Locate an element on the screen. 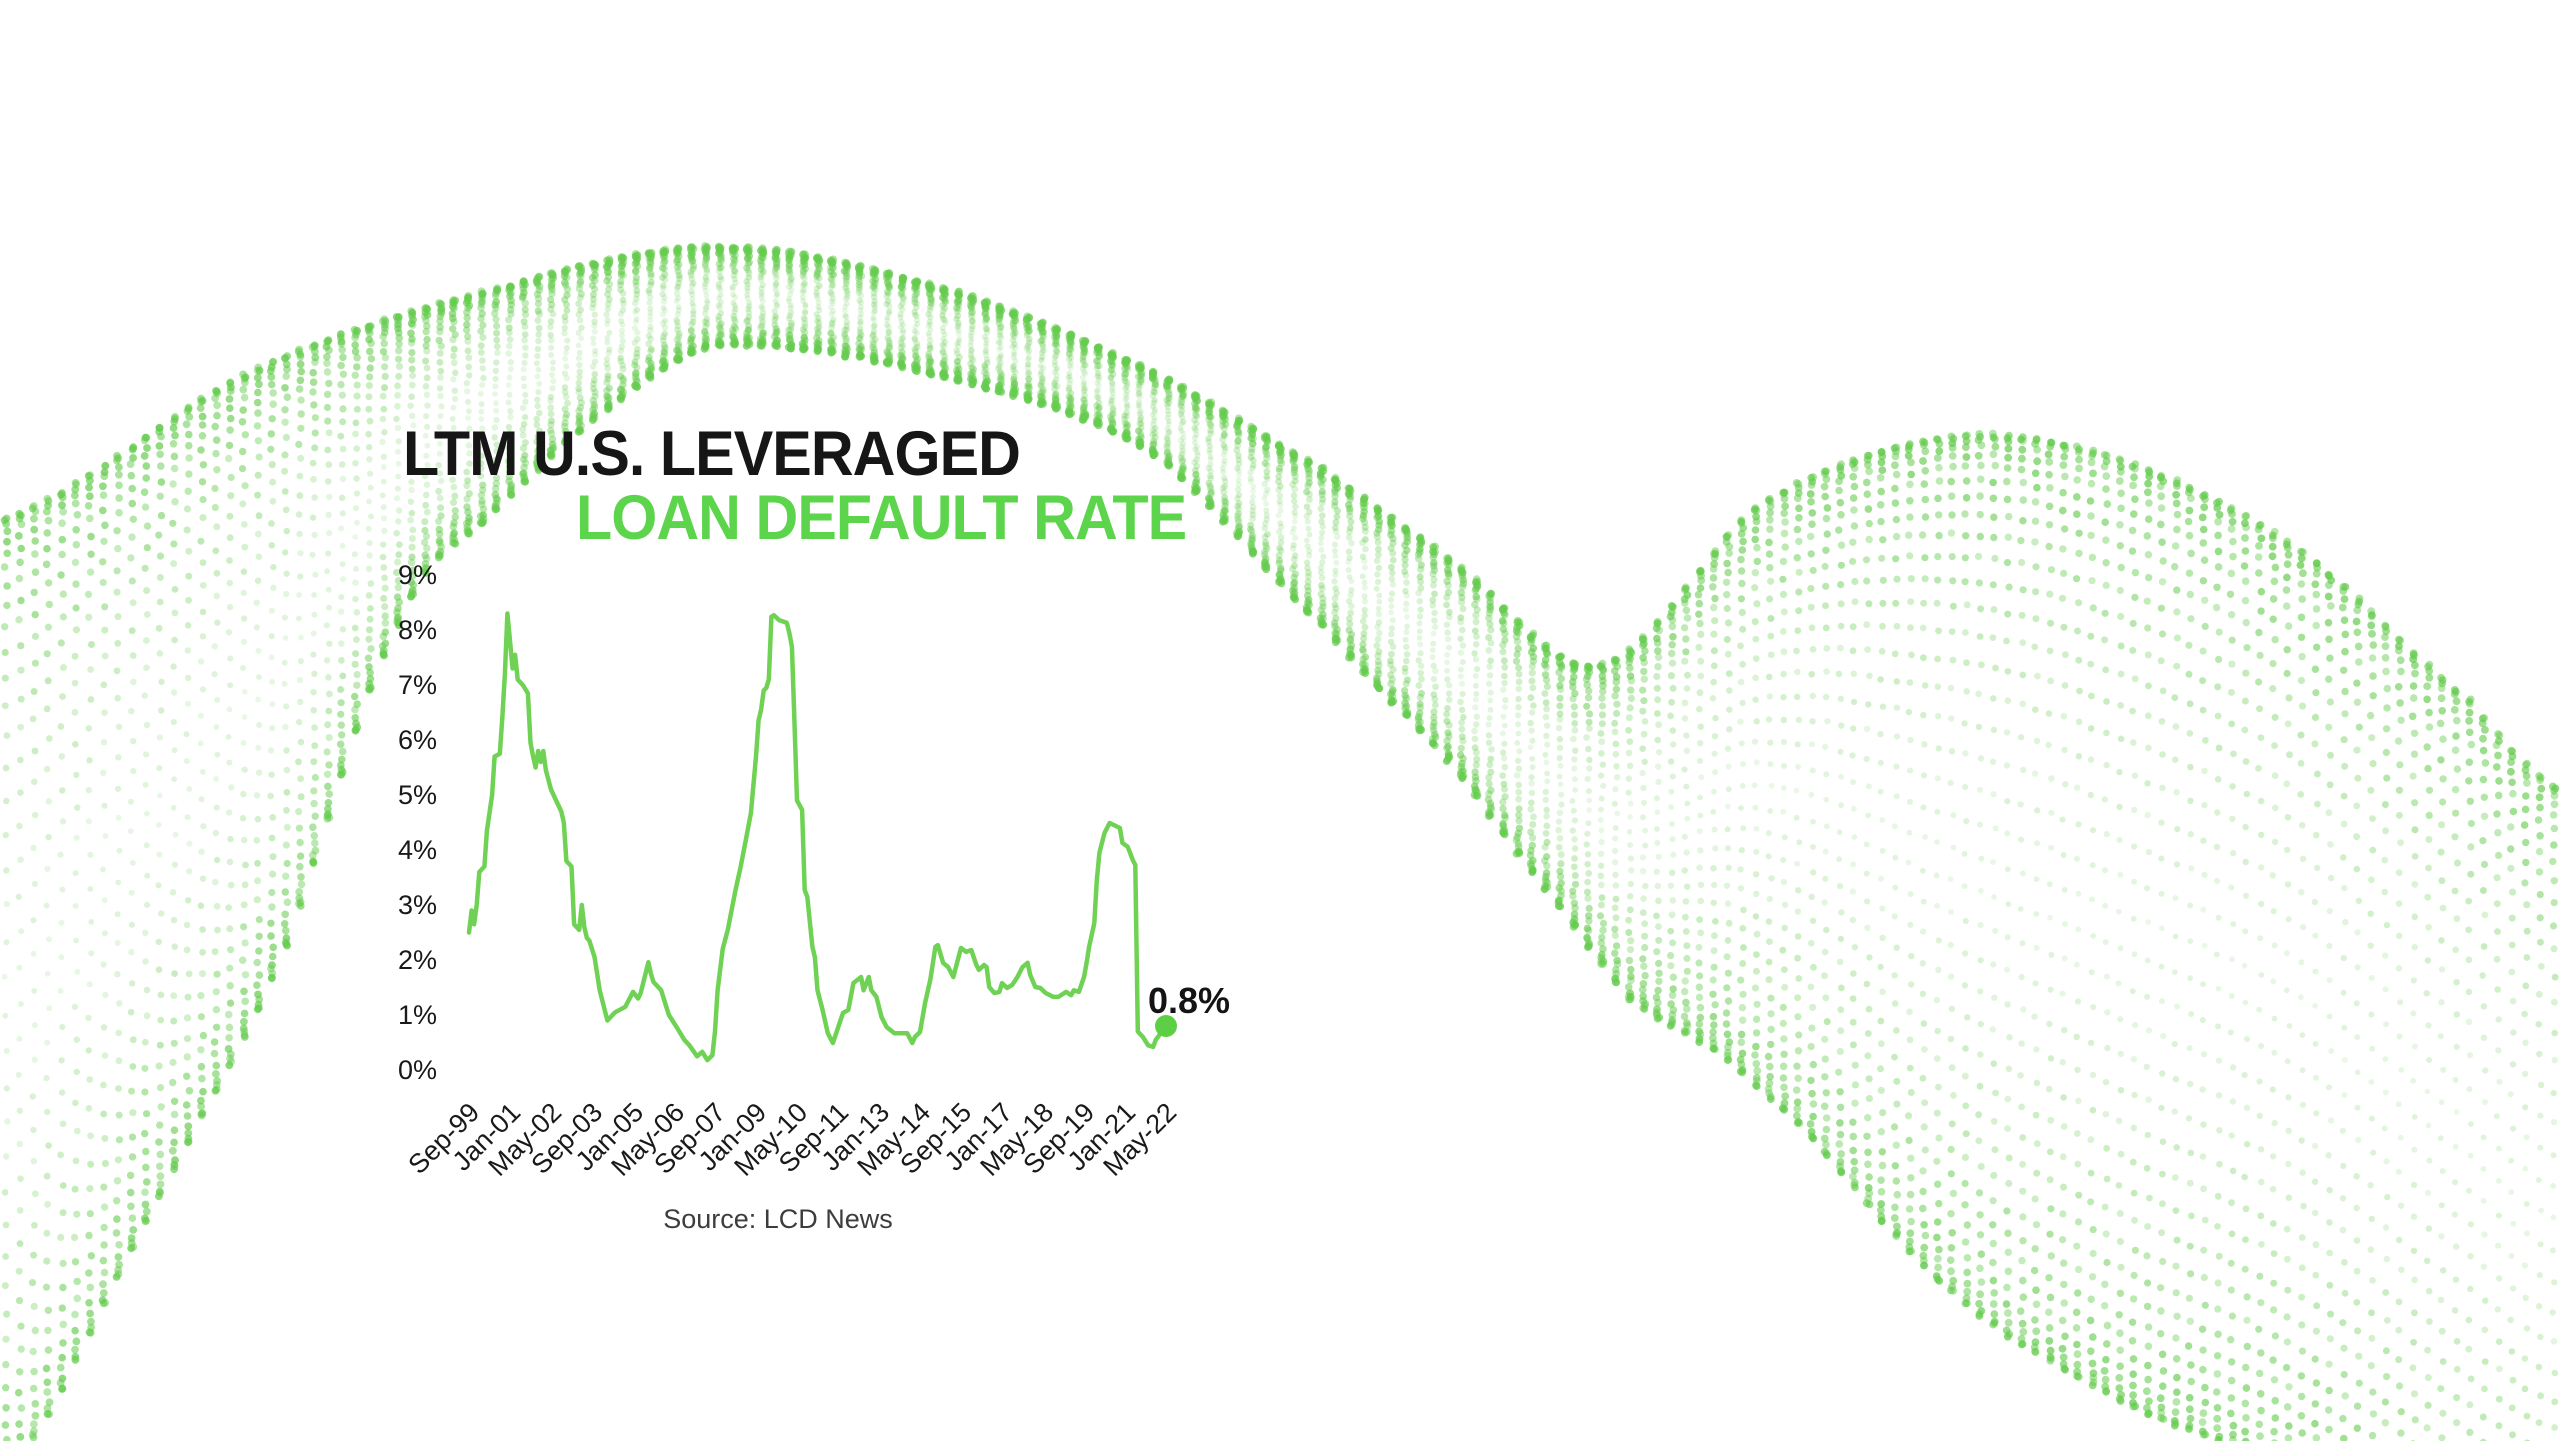  y-axis-label: 9% is located at coordinates (417, 575).